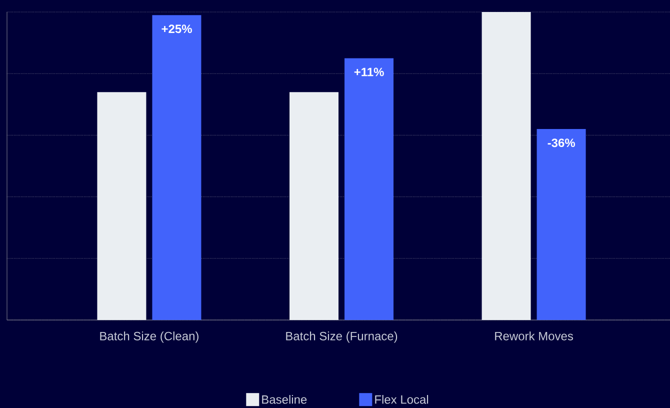 The height and width of the screenshot is (408, 670). Describe the element at coordinates (342, 337) in the screenshot. I see `x-tick-label: Batch Size (Furnace)` at that location.